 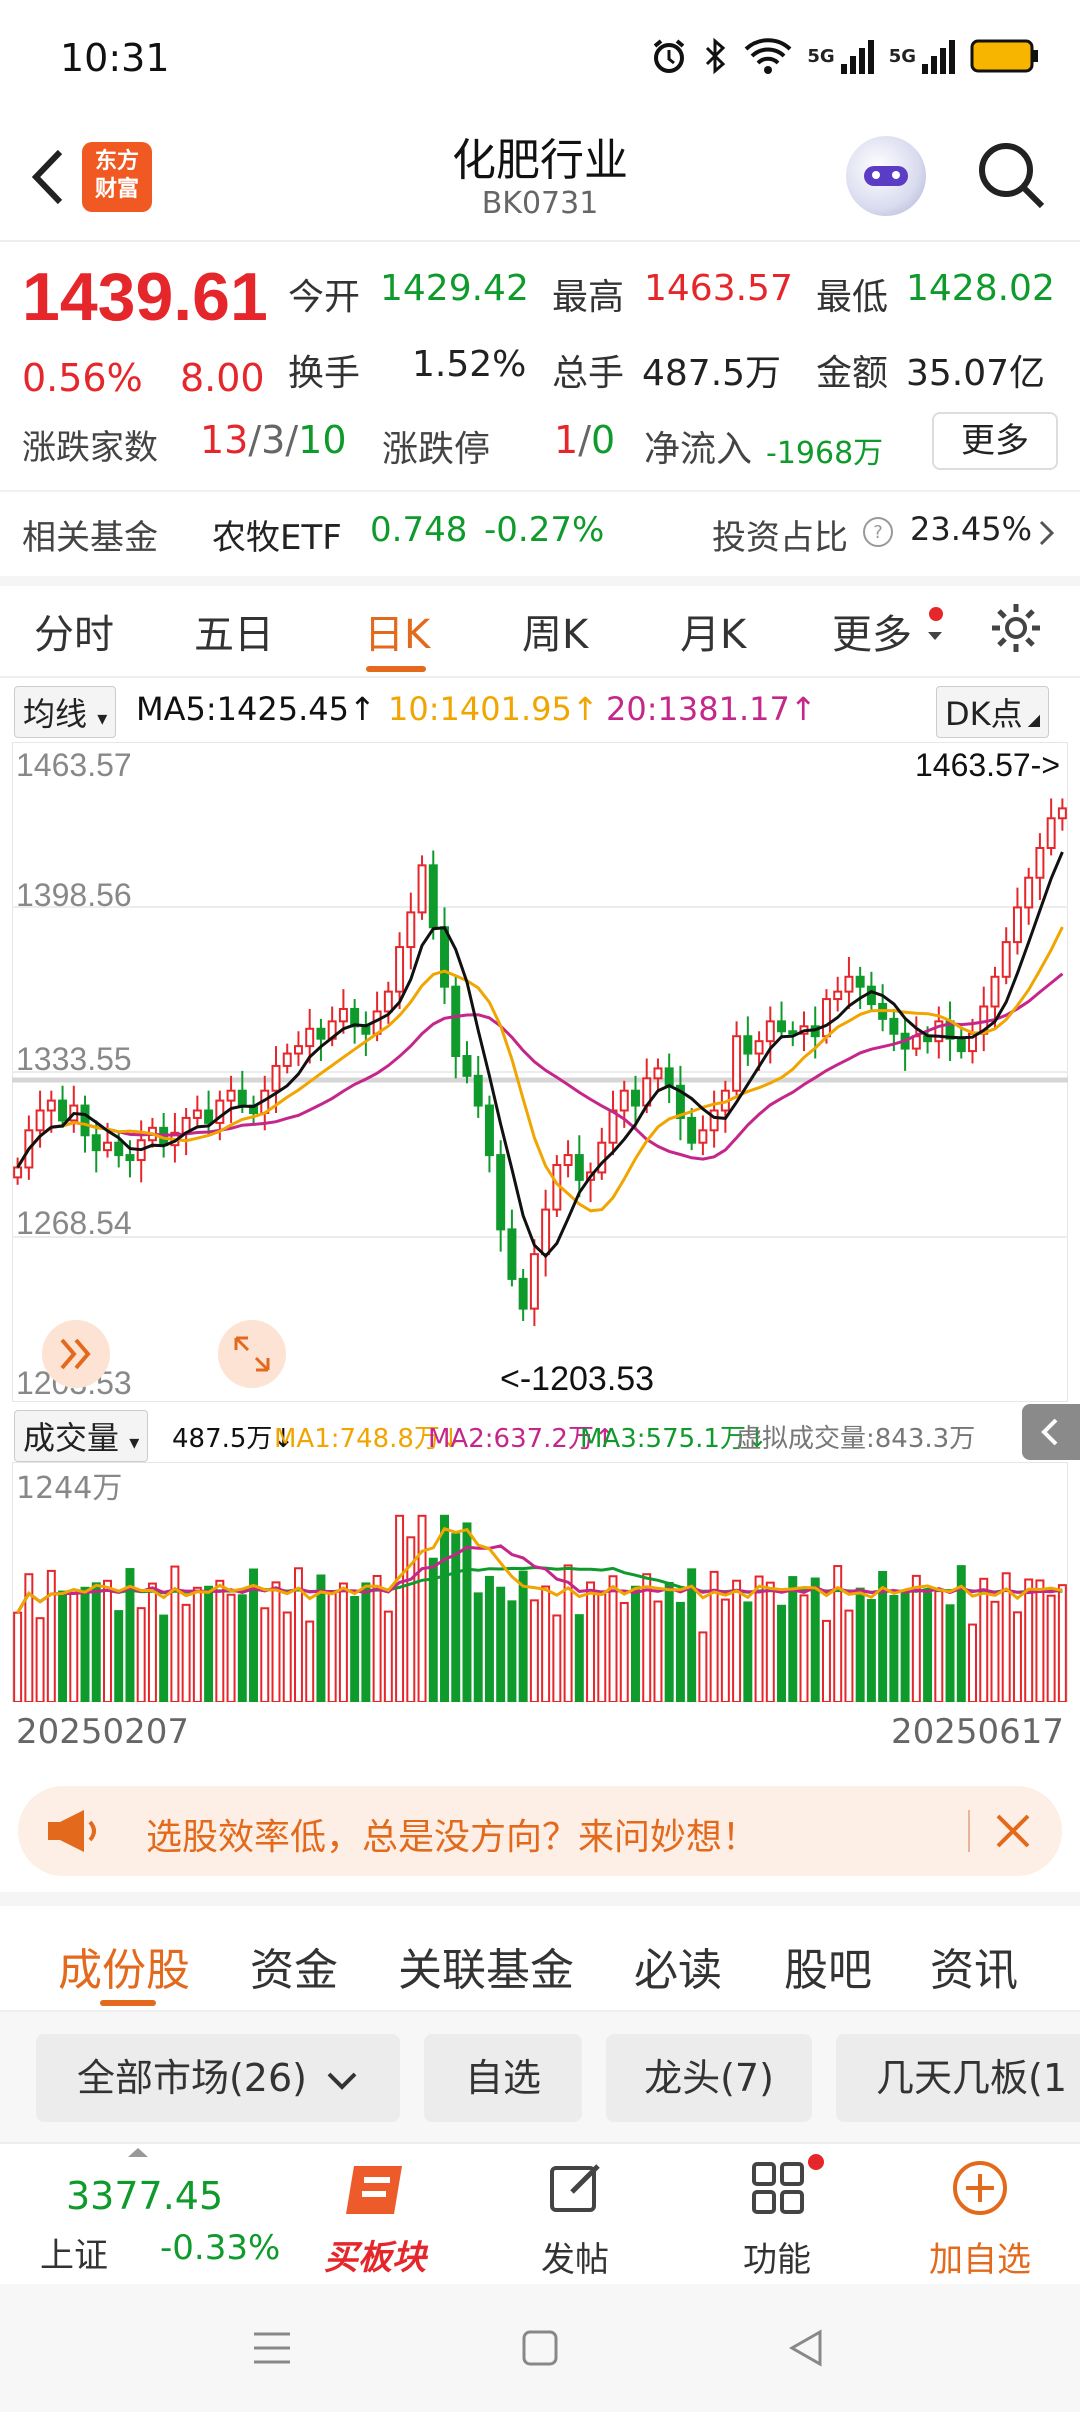 I want to click on back-arrow-icon, so click(x=50, y=177).